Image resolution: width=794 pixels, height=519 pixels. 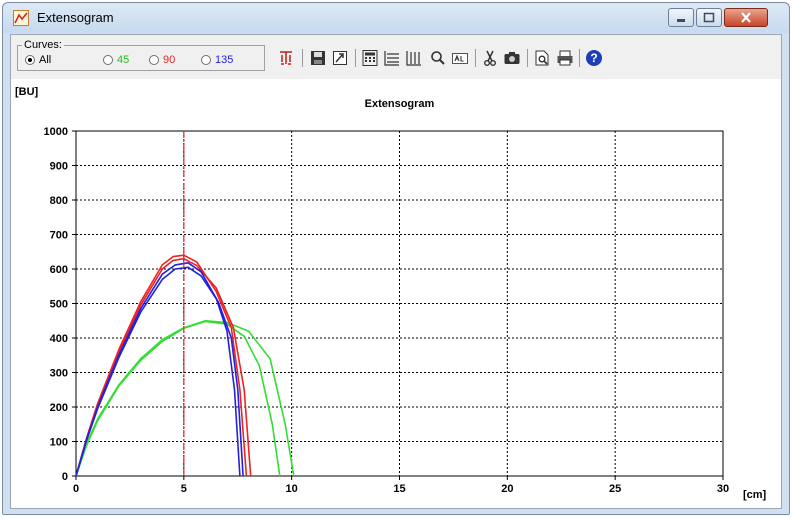 I want to click on print-preview-button, so click(x=542, y=58).